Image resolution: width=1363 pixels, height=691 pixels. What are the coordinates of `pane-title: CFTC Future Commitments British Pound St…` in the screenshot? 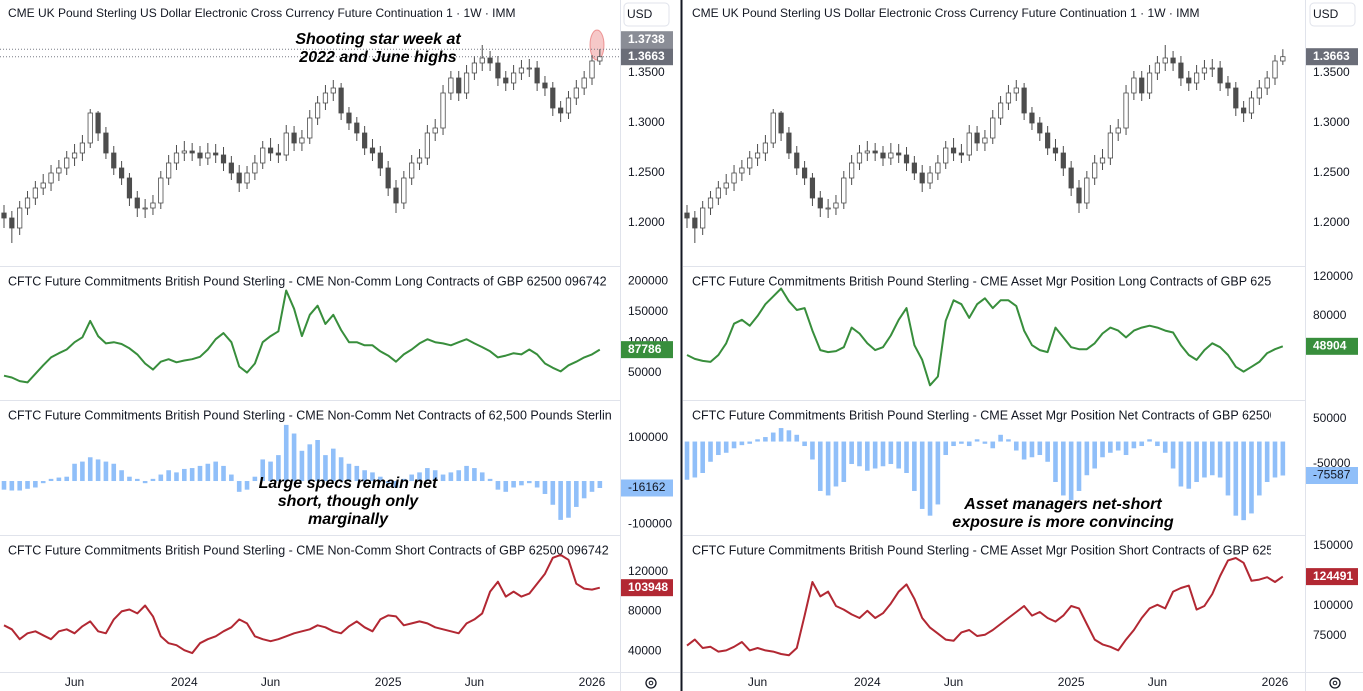 It's located at (994, 281).